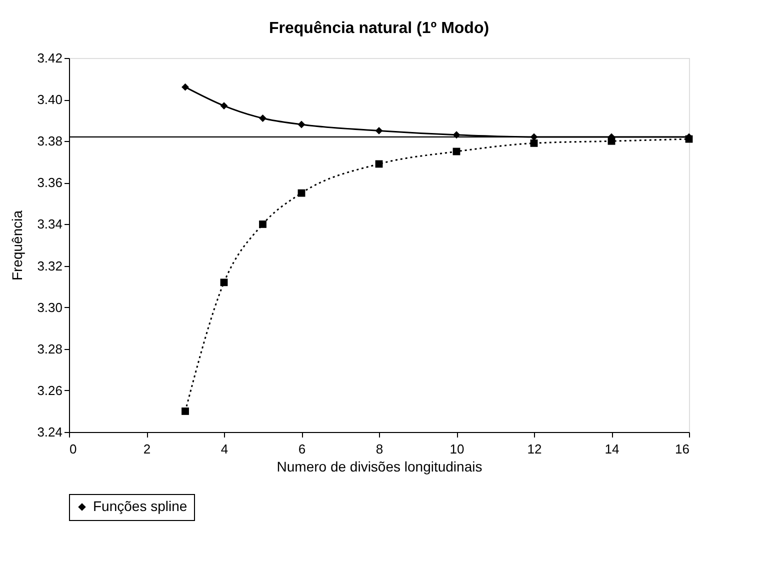 The width and height of the screenshot is (774, 579). Describe the element at coordinates (457, 449) in the screenshot. I see `x-tick-label: 10` at that location.